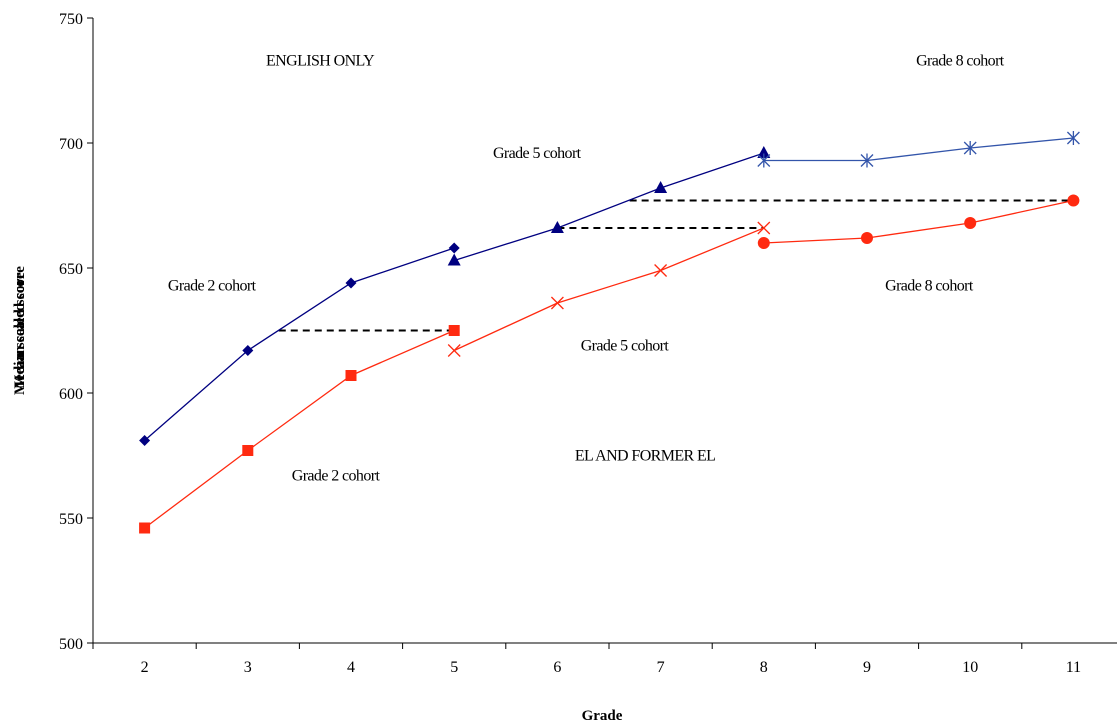 The width and height of the screenshot is (1117, 726). Describe the element at coordinates (351, 667) in the screenshot. I see `x-tick-label: 4` at that location.